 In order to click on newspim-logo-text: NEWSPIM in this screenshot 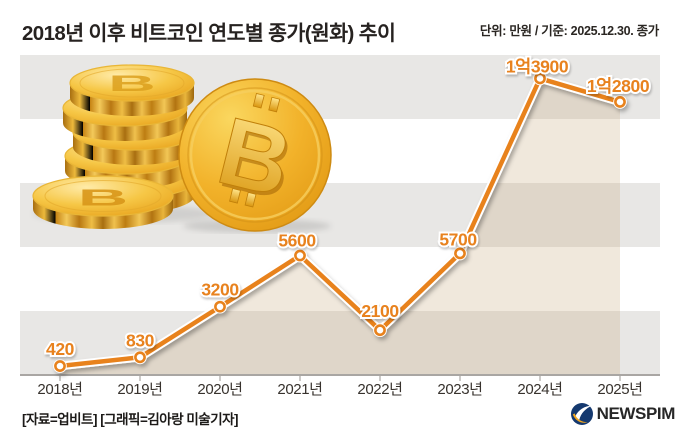, I will do `click(636, 413)`.